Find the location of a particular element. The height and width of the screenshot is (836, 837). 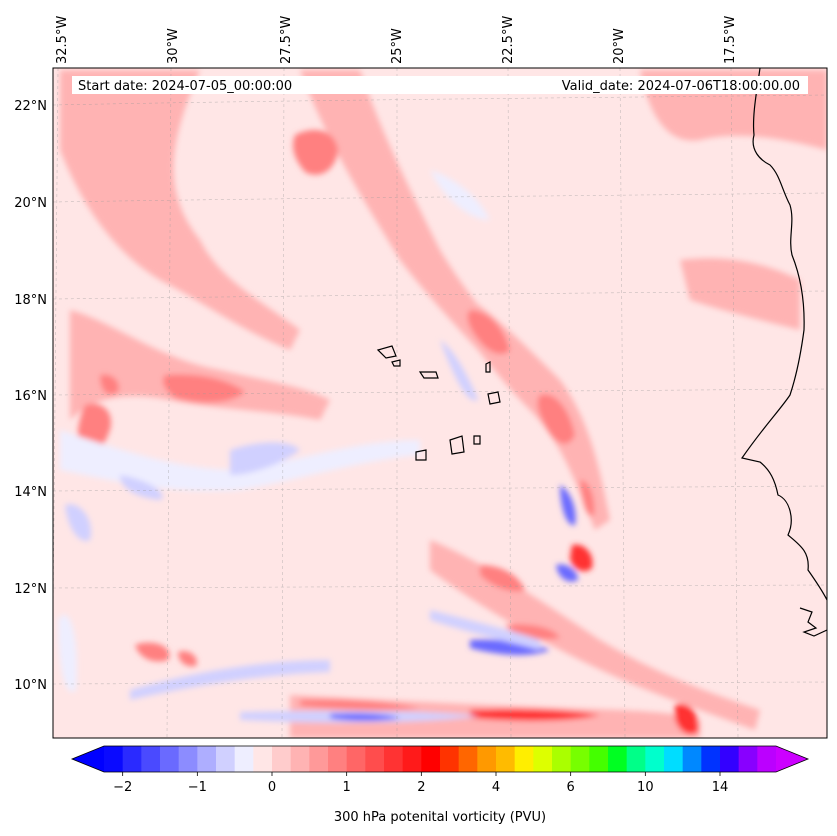

colorbar-tick-label: 14 is located at coordinates (720, 787).